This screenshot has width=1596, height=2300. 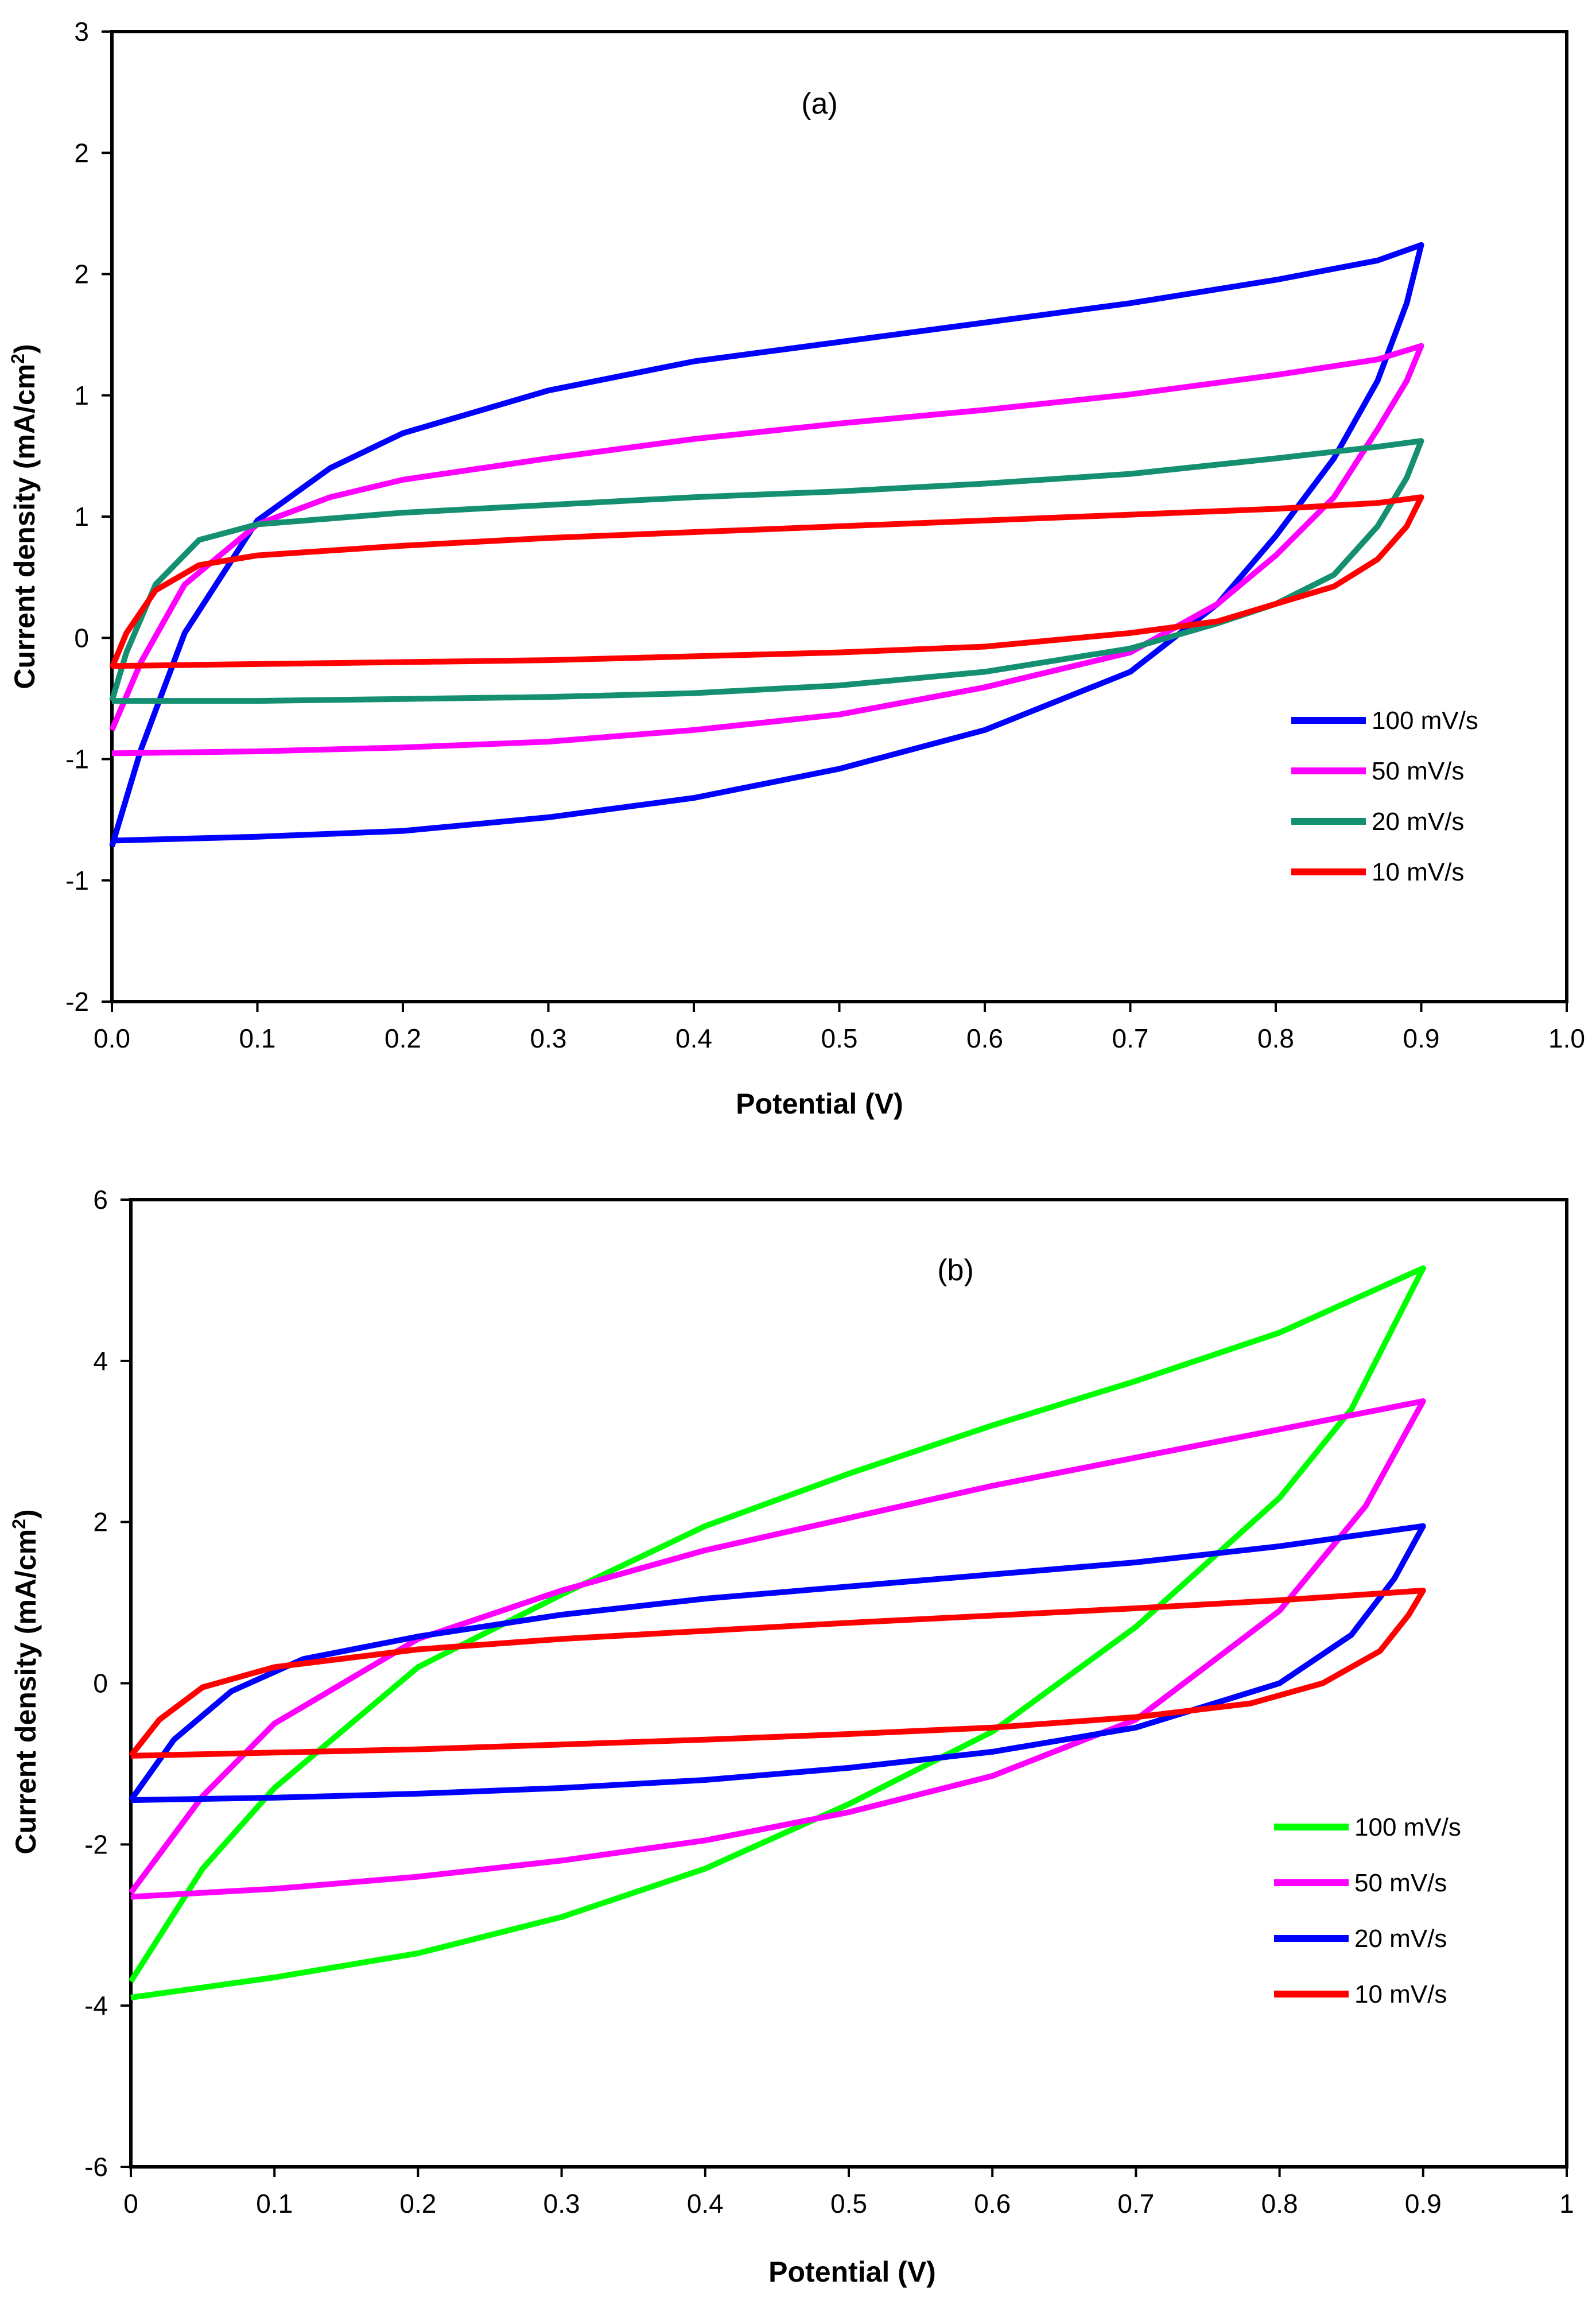 I want to click on x-axis-title-a: Potential (V), so click(x=819, y=1104).